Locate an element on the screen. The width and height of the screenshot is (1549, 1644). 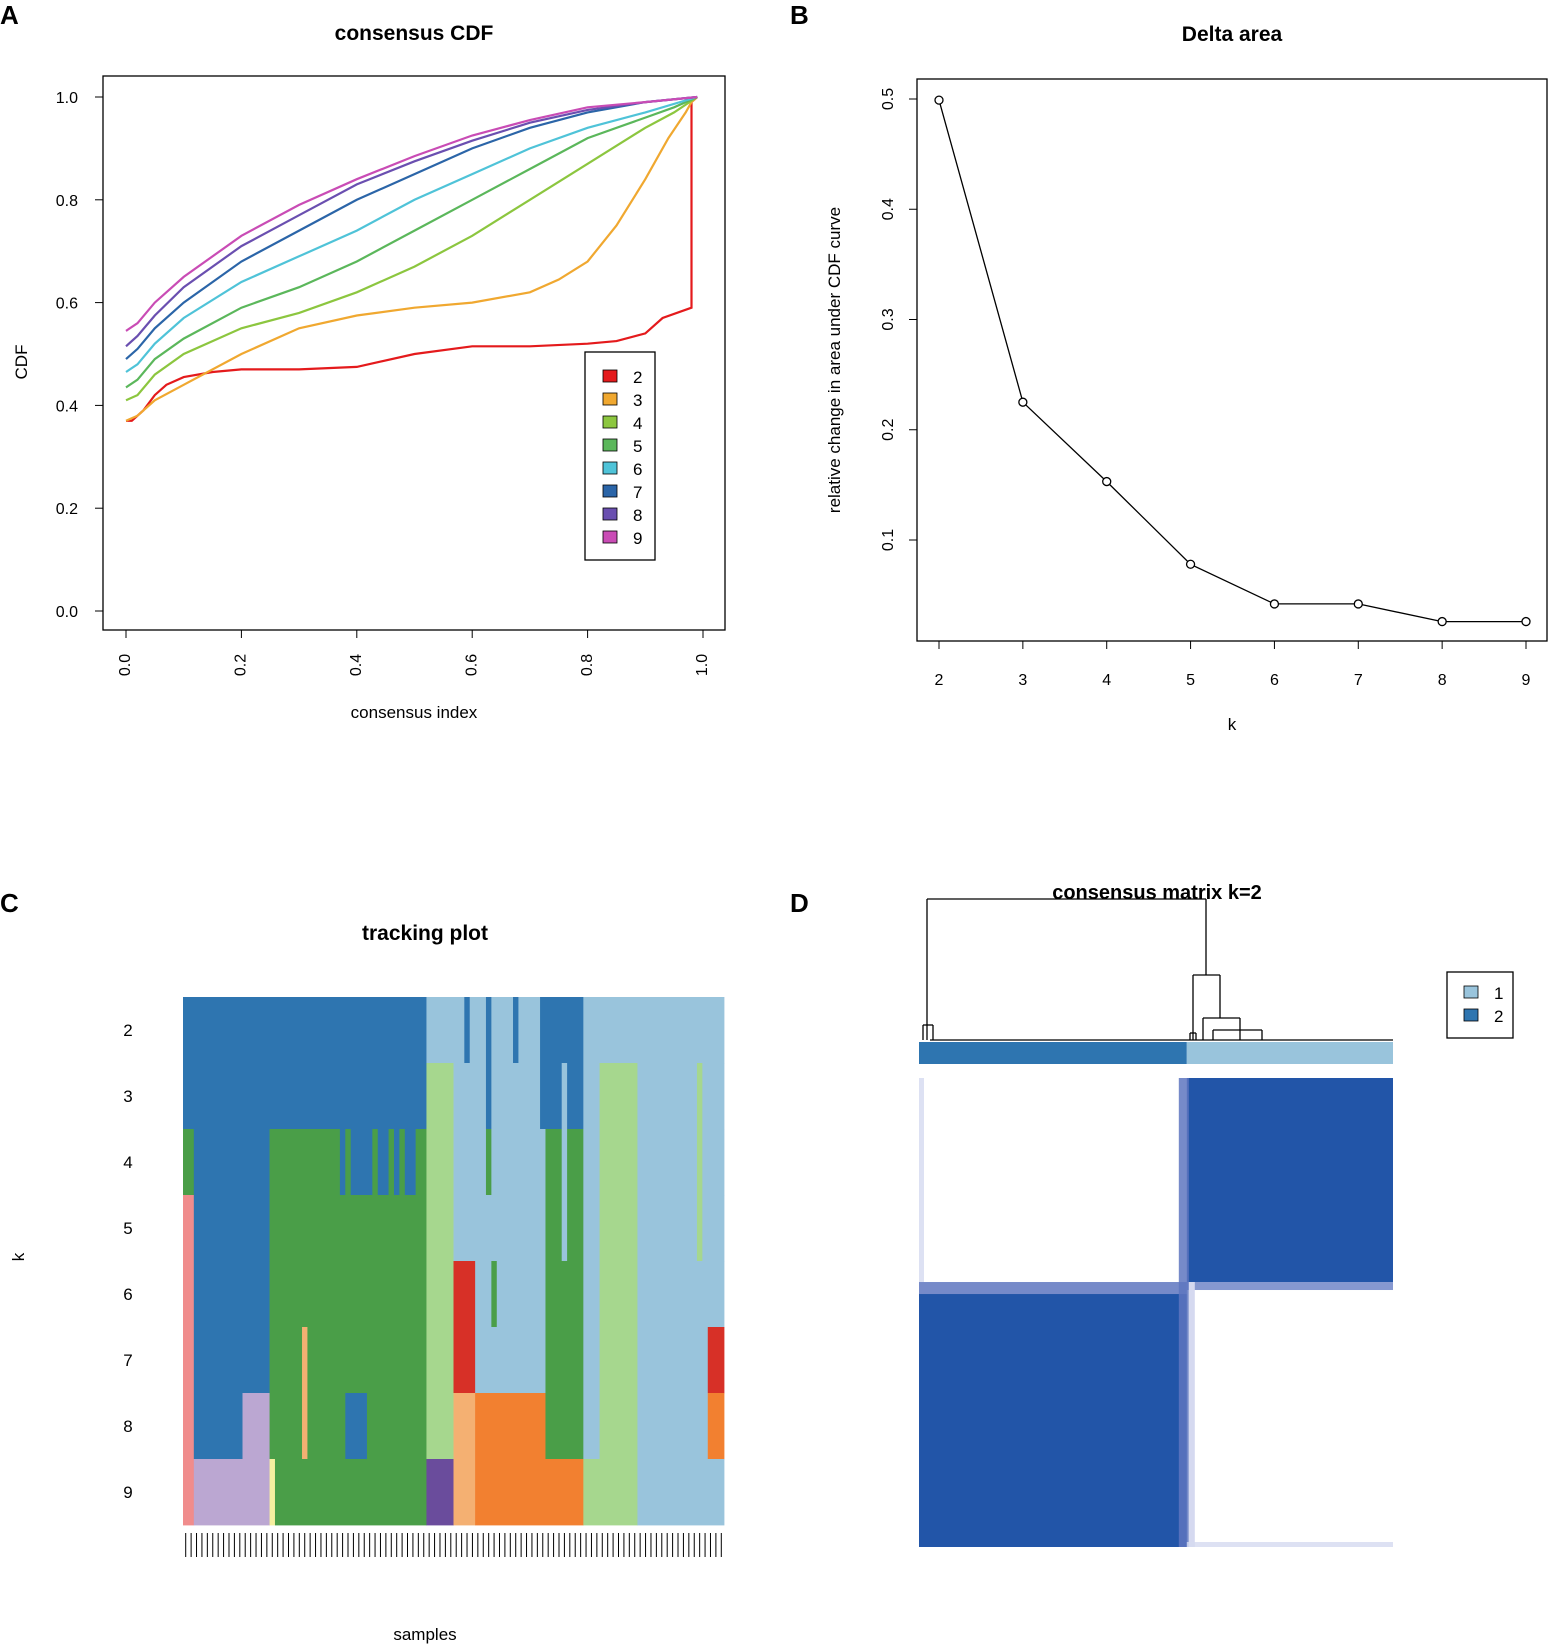
panel-letter-d: D is located at coordinates (799, 903).